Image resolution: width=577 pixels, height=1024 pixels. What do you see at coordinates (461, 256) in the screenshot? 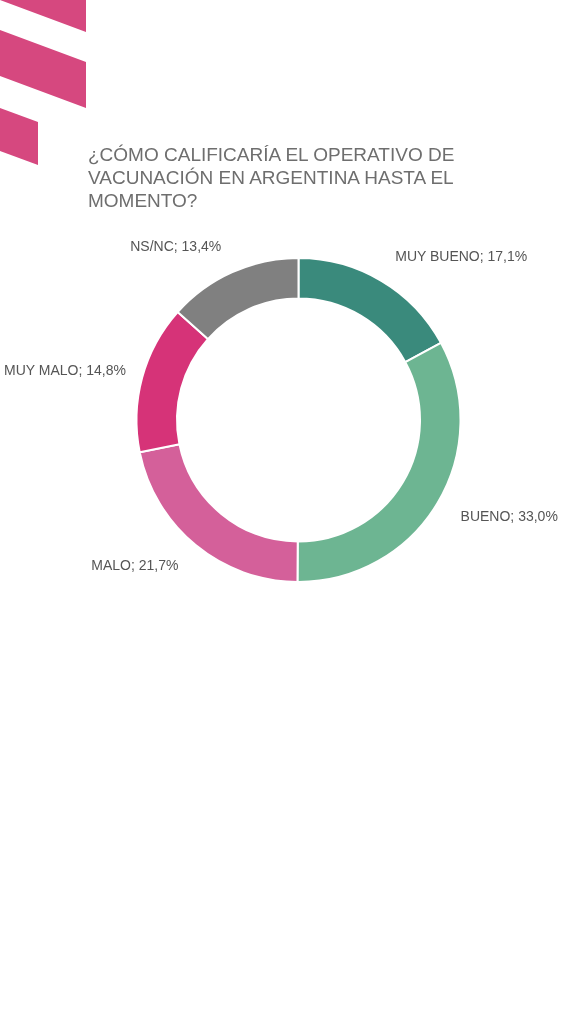
I see `slice-label: MUY BUENO; 17,1%` at bounding box center [461, 256].